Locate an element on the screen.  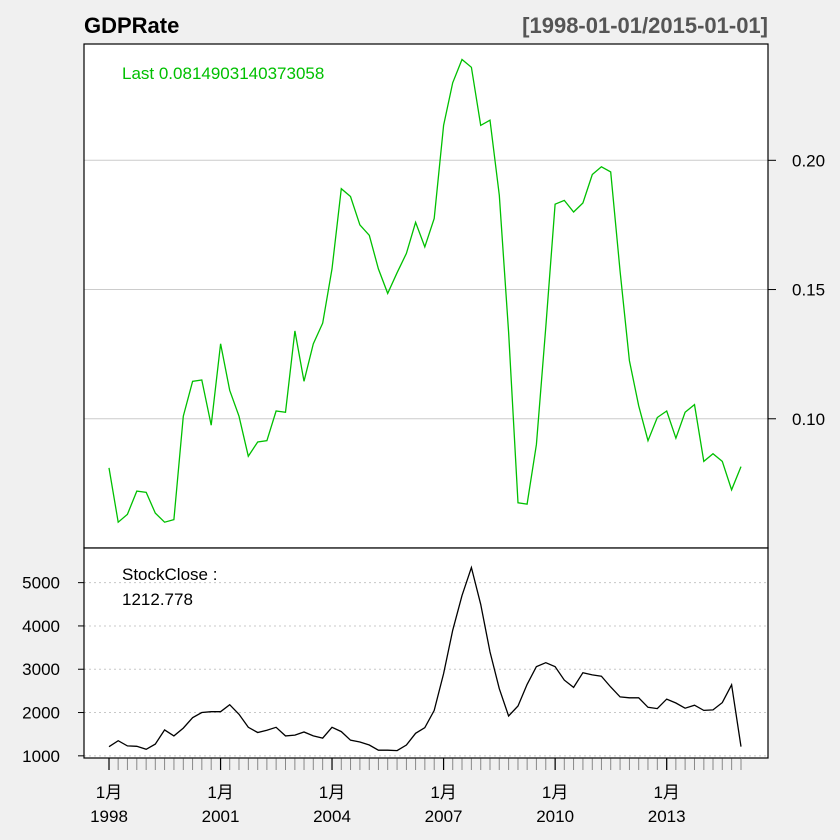
gdprate-y-axis: 0.10 0.15 0.20 is located at coordinates (796, 290).